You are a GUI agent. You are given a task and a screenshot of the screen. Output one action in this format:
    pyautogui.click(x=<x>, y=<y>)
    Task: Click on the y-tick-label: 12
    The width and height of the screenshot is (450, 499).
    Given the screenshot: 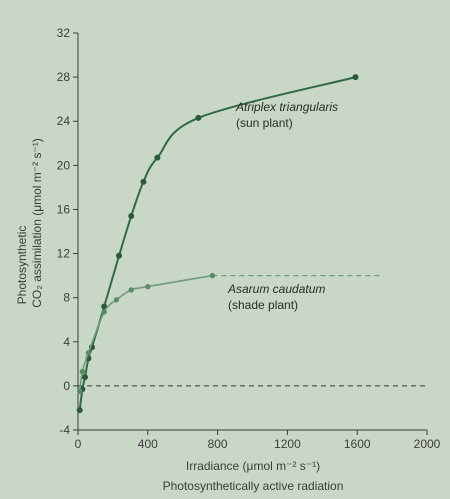 What is the action you would take?
    pyautogui.click(x=64, y=254)
    